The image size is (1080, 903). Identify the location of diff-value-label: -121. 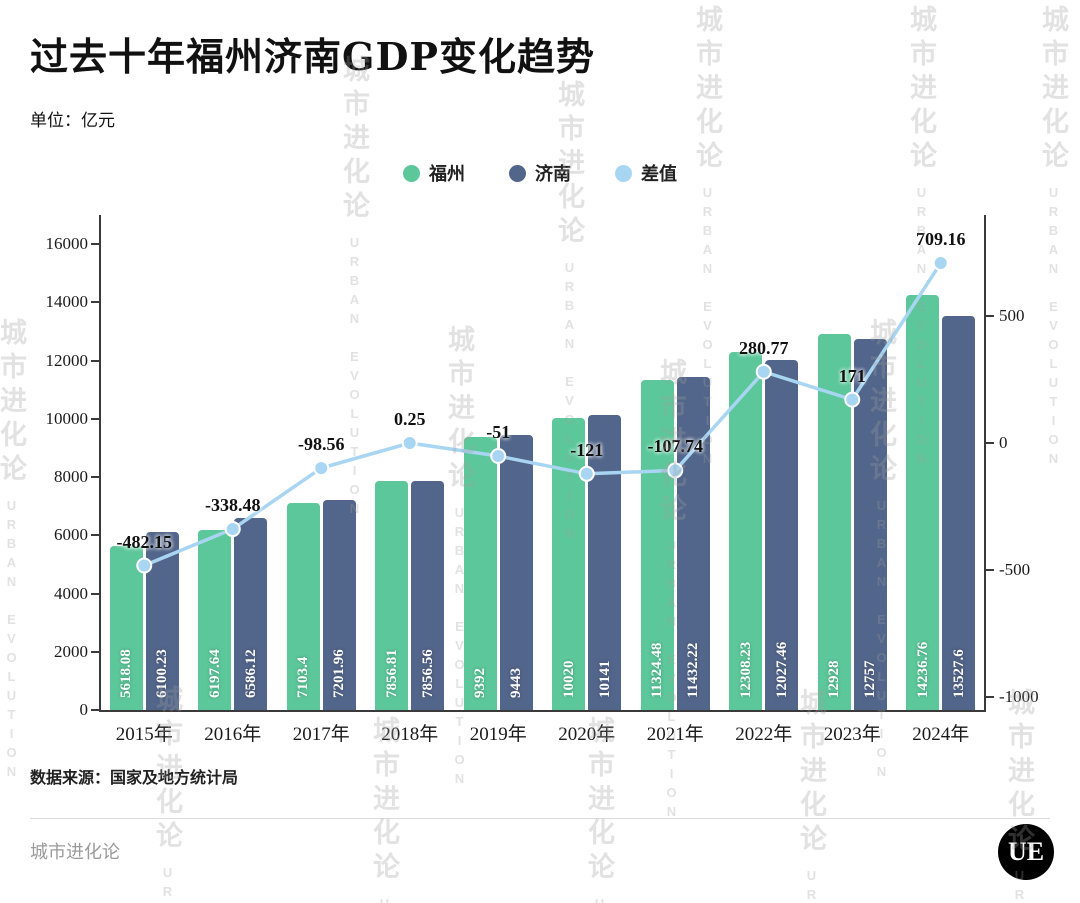
(587, 449).